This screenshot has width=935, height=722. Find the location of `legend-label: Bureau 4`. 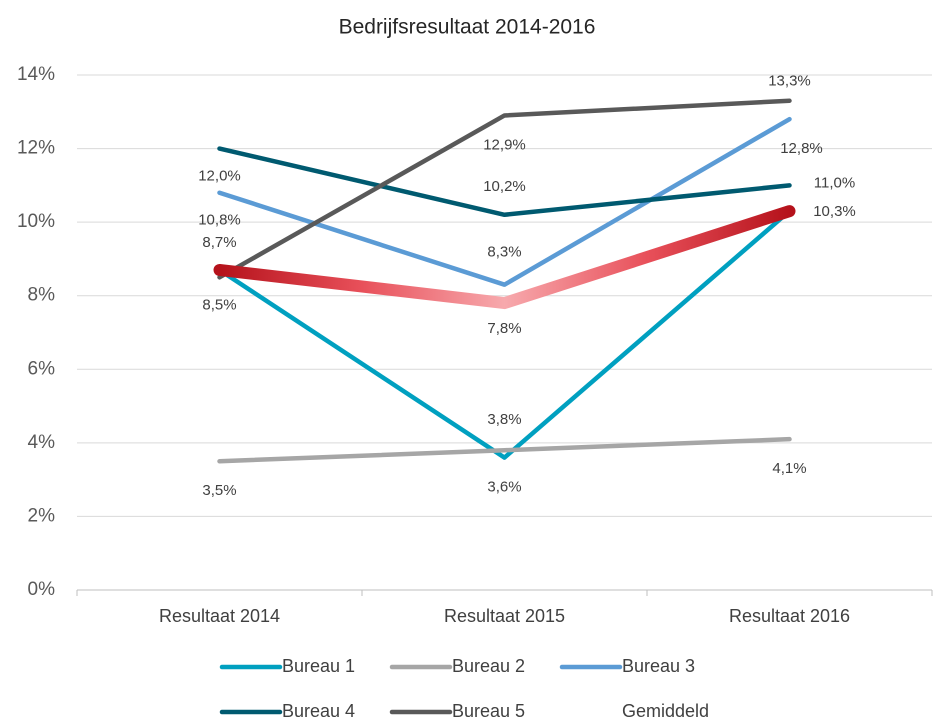

legend-label: Bureau 4 is located at coordinates (318, 711).